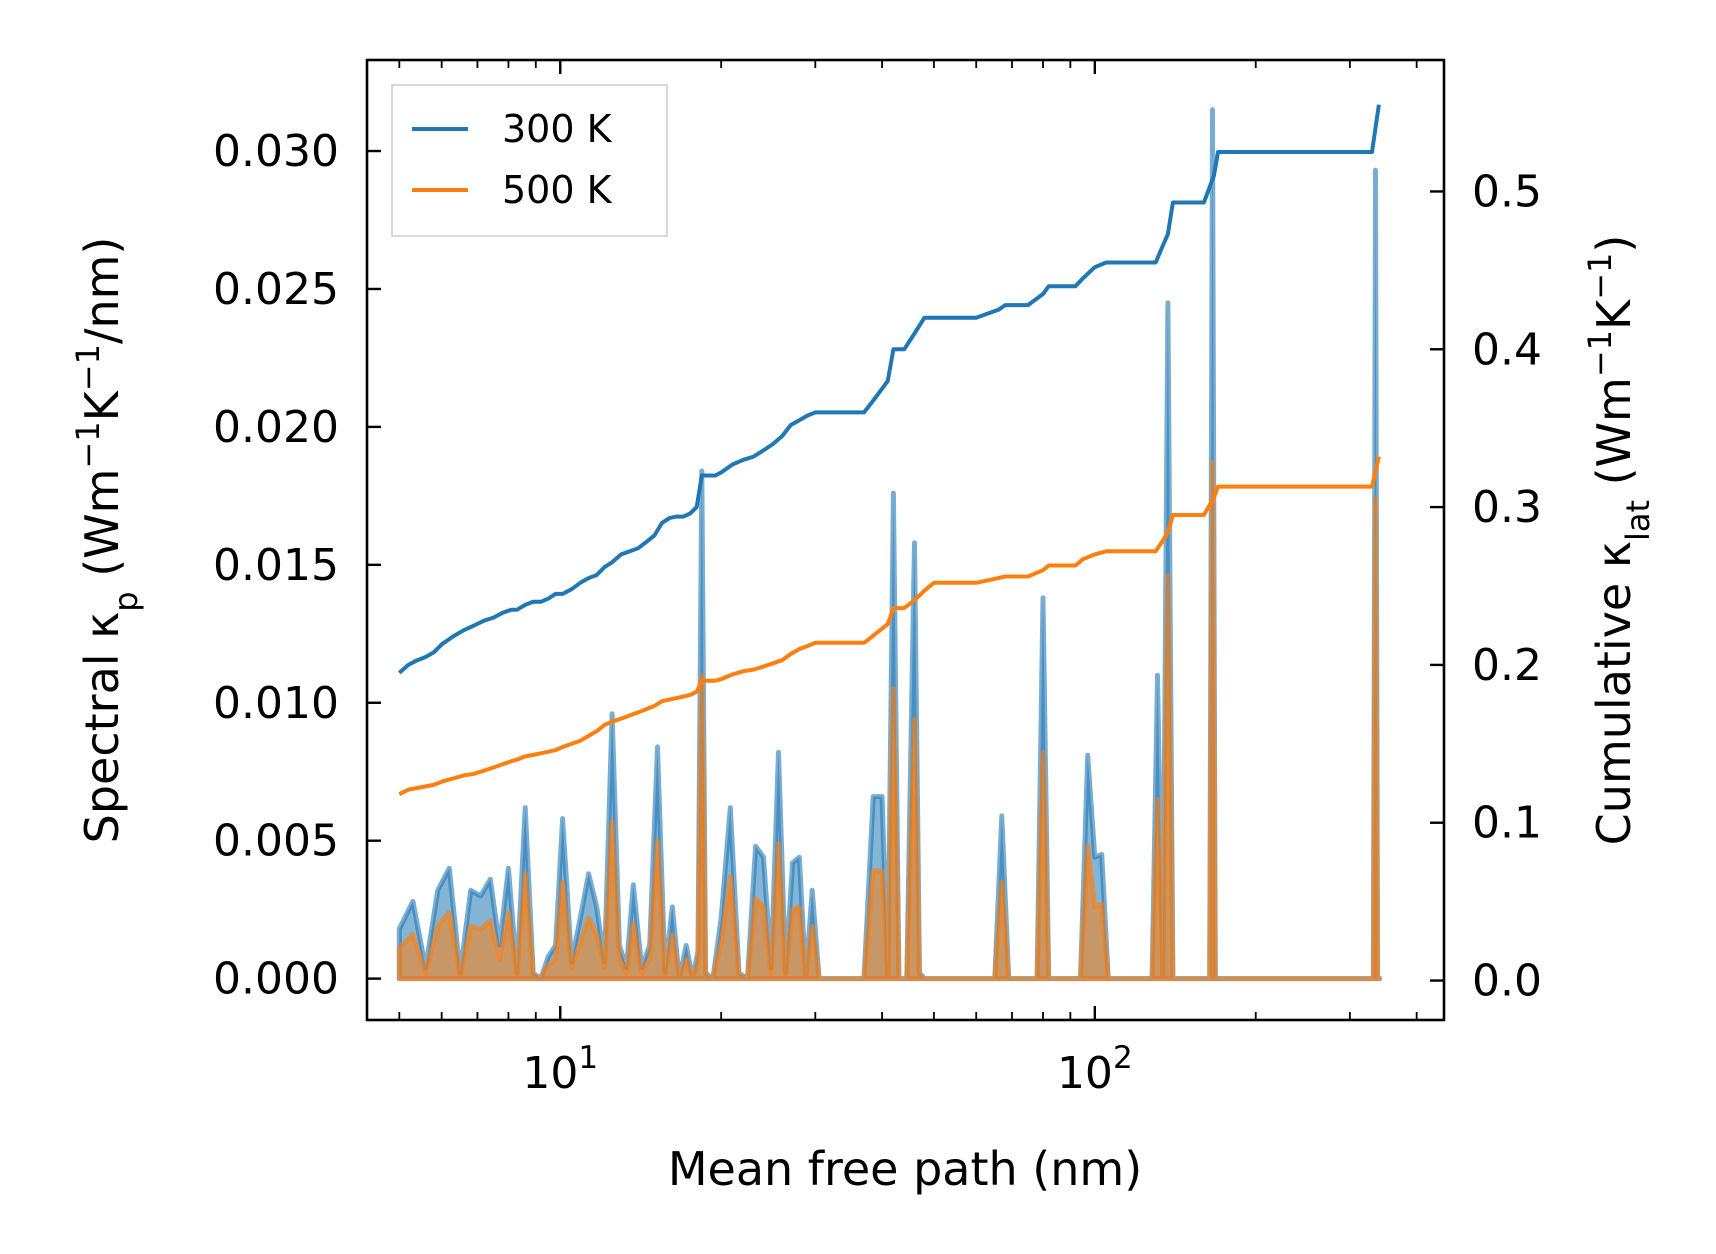  I want to click on legend-label-500k: 500 K, so click(557, 190).